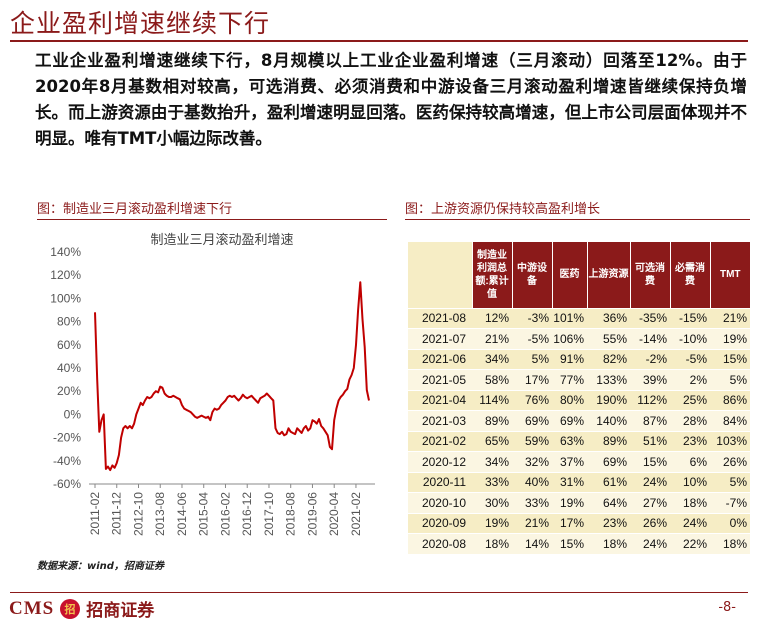 The width and height of the screenshot is (758, 622). I want to click on right-figure-caption: 图：上游资源仍保持较高盈利增长, so click(503, 209).